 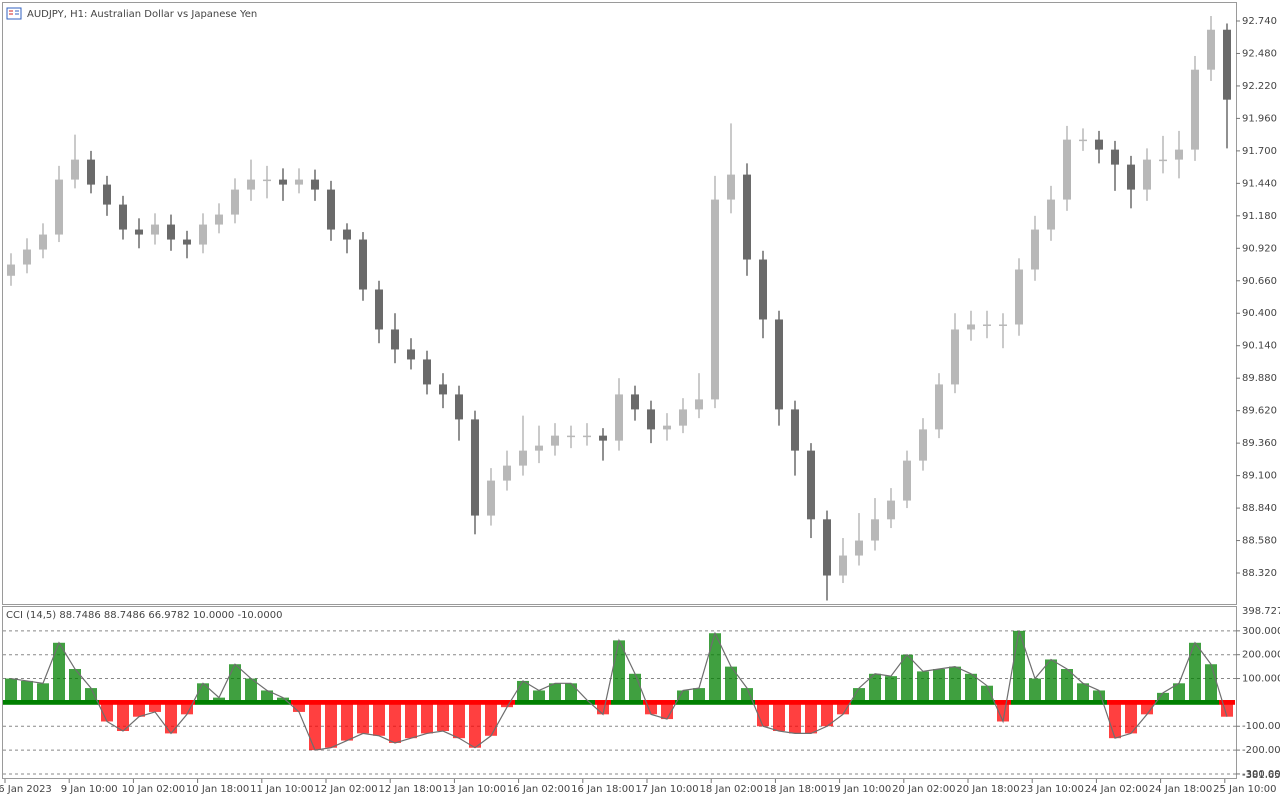 What do you see at coordinates (1259, 216) in the screenshot?
I see `y-tick-label: 91.180` at bounding box center [1259, 216].